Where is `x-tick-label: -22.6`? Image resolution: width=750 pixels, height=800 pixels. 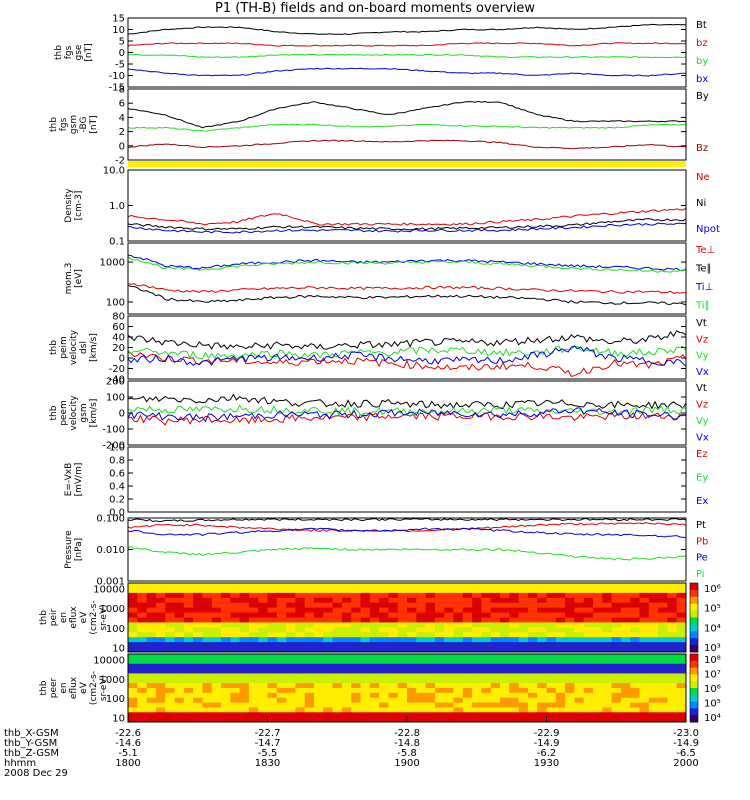
x-tick-label: -22.6 is located at coordinates (128, 733).